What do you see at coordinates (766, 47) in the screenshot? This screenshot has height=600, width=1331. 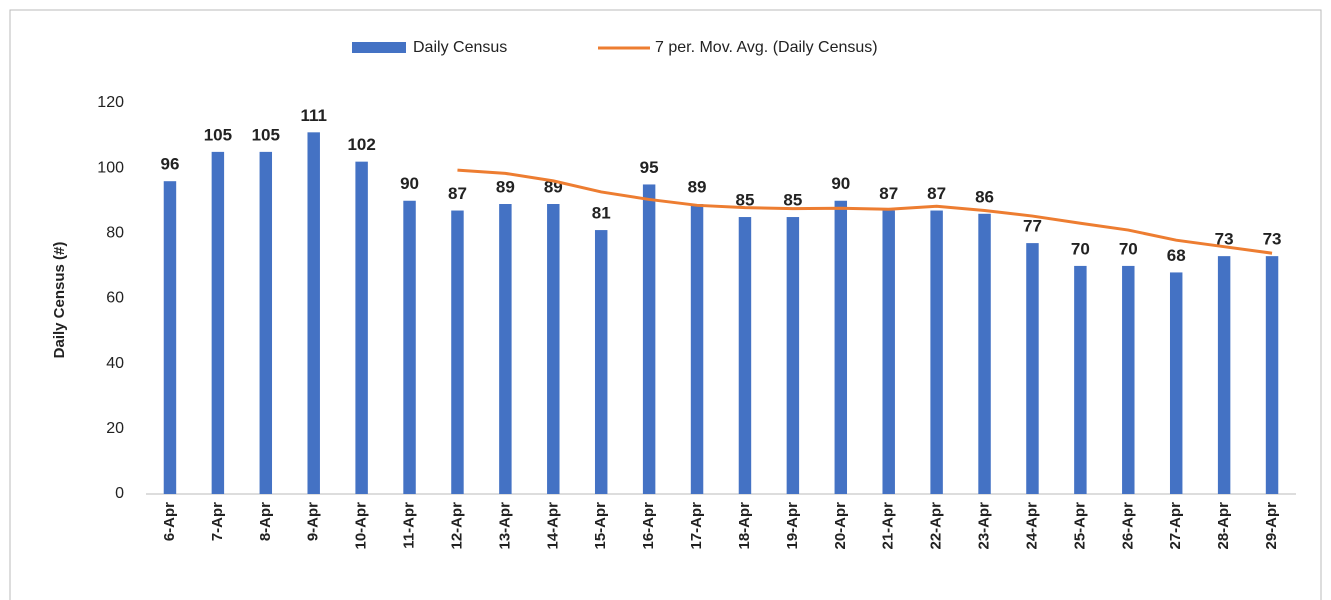 I see `legend-label: 7 per. Mov. Avg. (Daily Census)` at bounding box center [766, 47].